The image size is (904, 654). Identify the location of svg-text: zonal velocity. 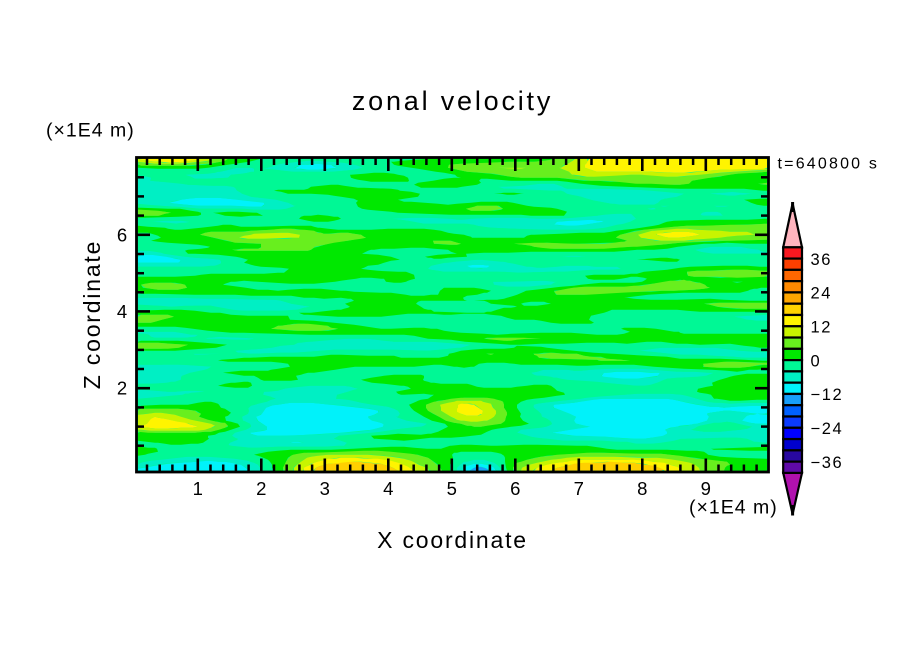
(452, 101).